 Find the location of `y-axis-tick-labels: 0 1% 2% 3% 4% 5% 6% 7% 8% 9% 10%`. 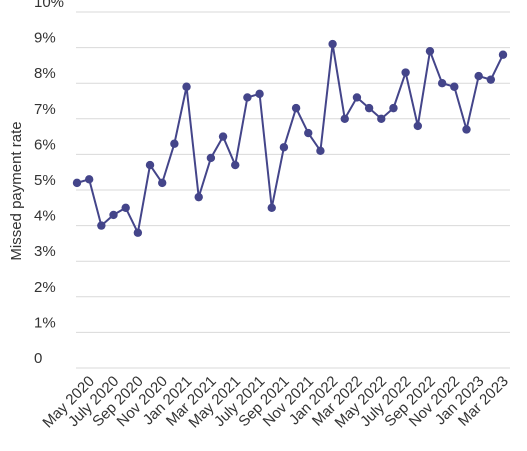

y-axis-tick-labels: 0 1% 2% 3% 4% 5% 6% 7% 8% 9% 10% is located at coordinates (49, 183).